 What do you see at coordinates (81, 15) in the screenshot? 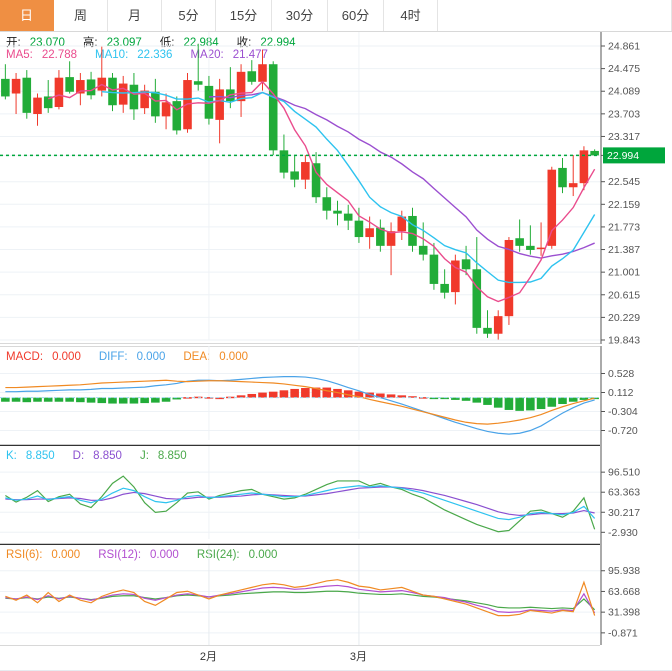
I see `tab-周: 周` at bounding box center [81, 15].